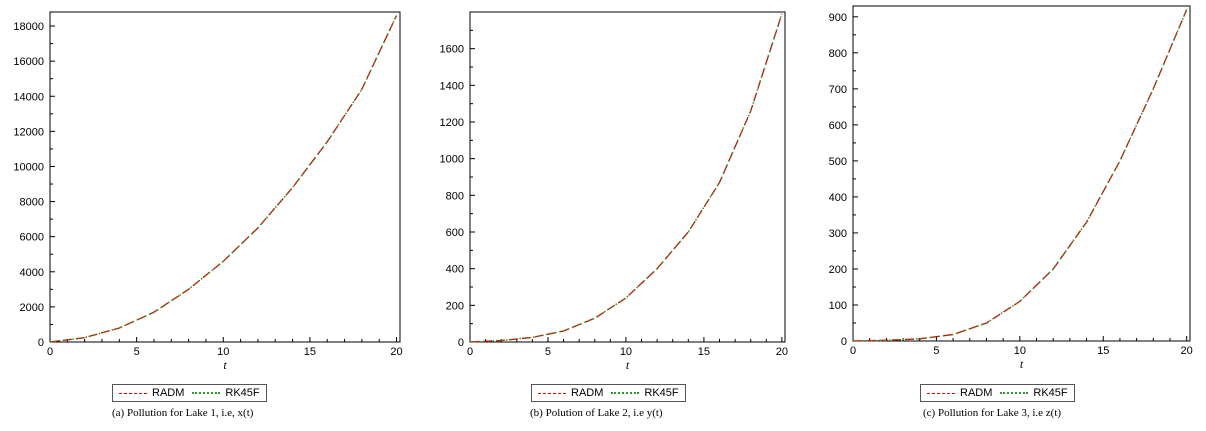  I want to click on y-tick-label: 900, so click(838, 18).